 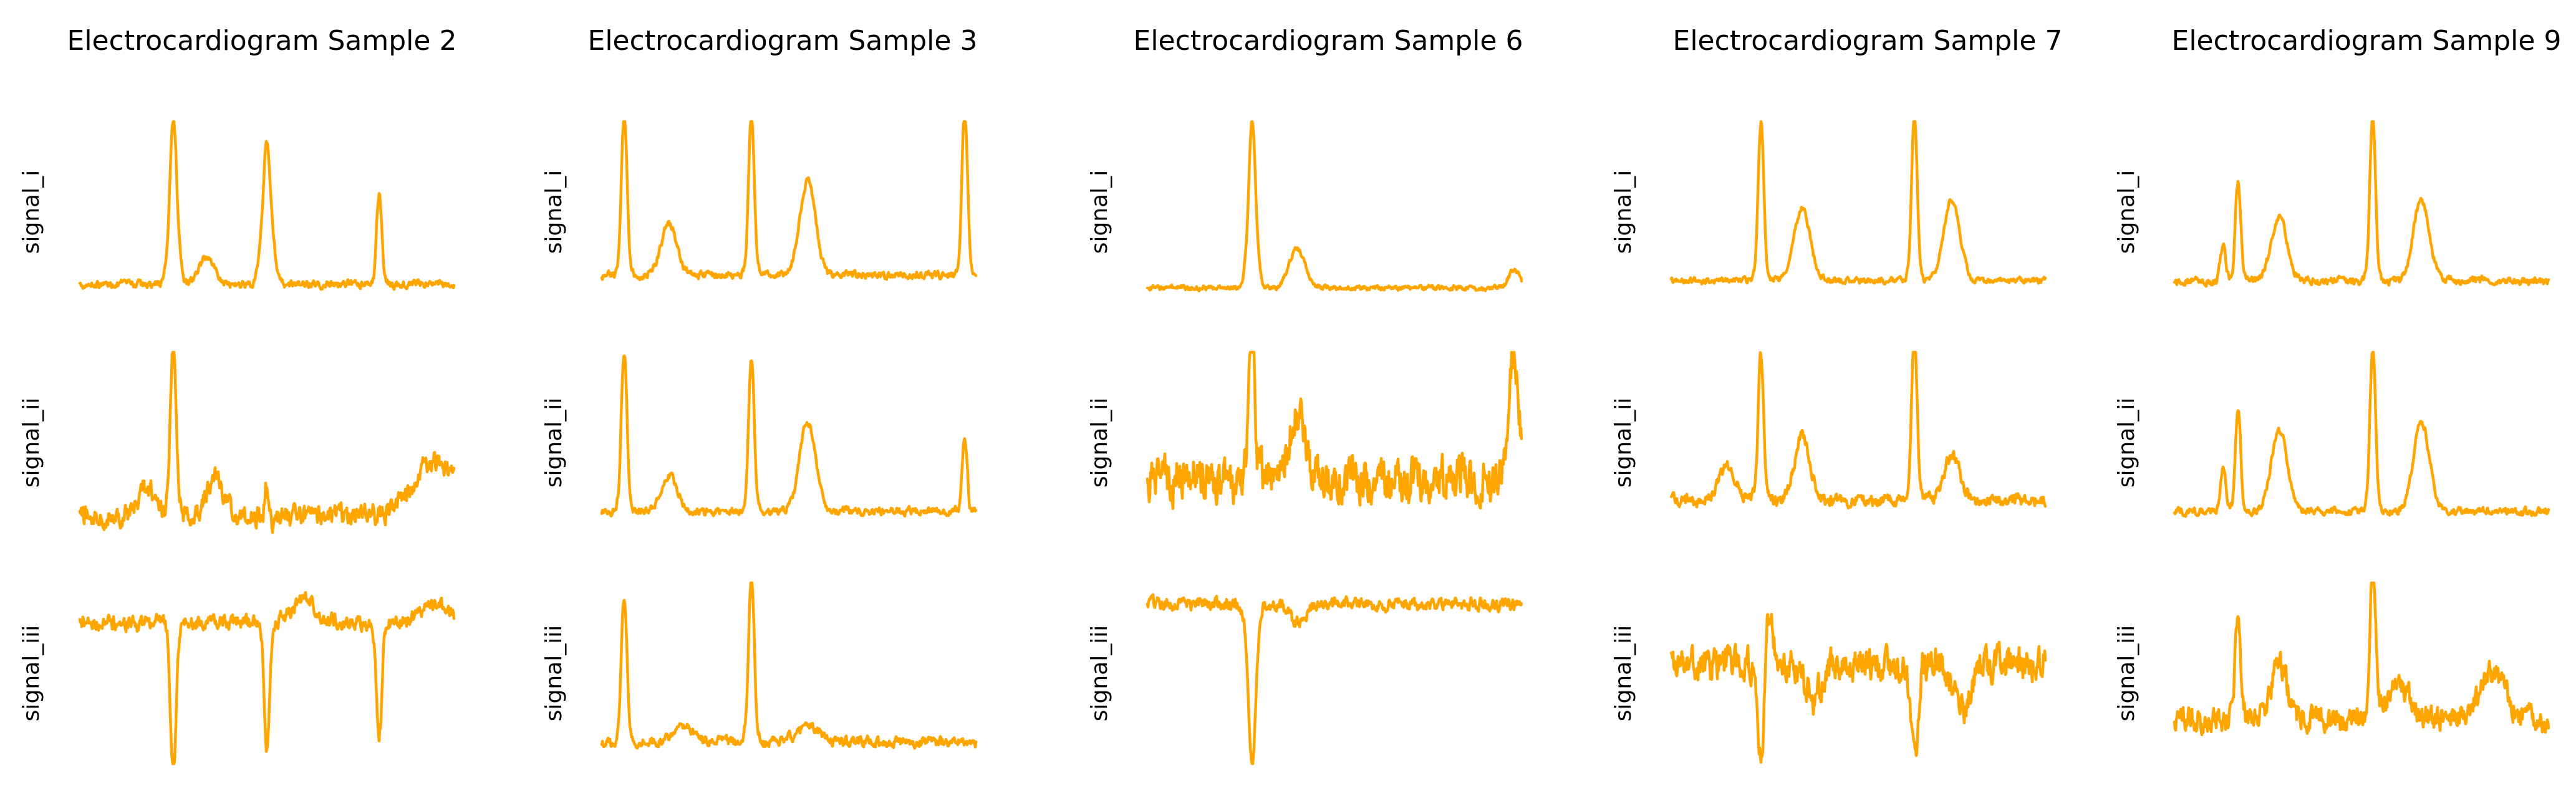 What do you see at coordinates (783, 41) in the screenshot?
I see `panel-title: Electrocardiogram Sample 3` at bounding box center [783, 41].